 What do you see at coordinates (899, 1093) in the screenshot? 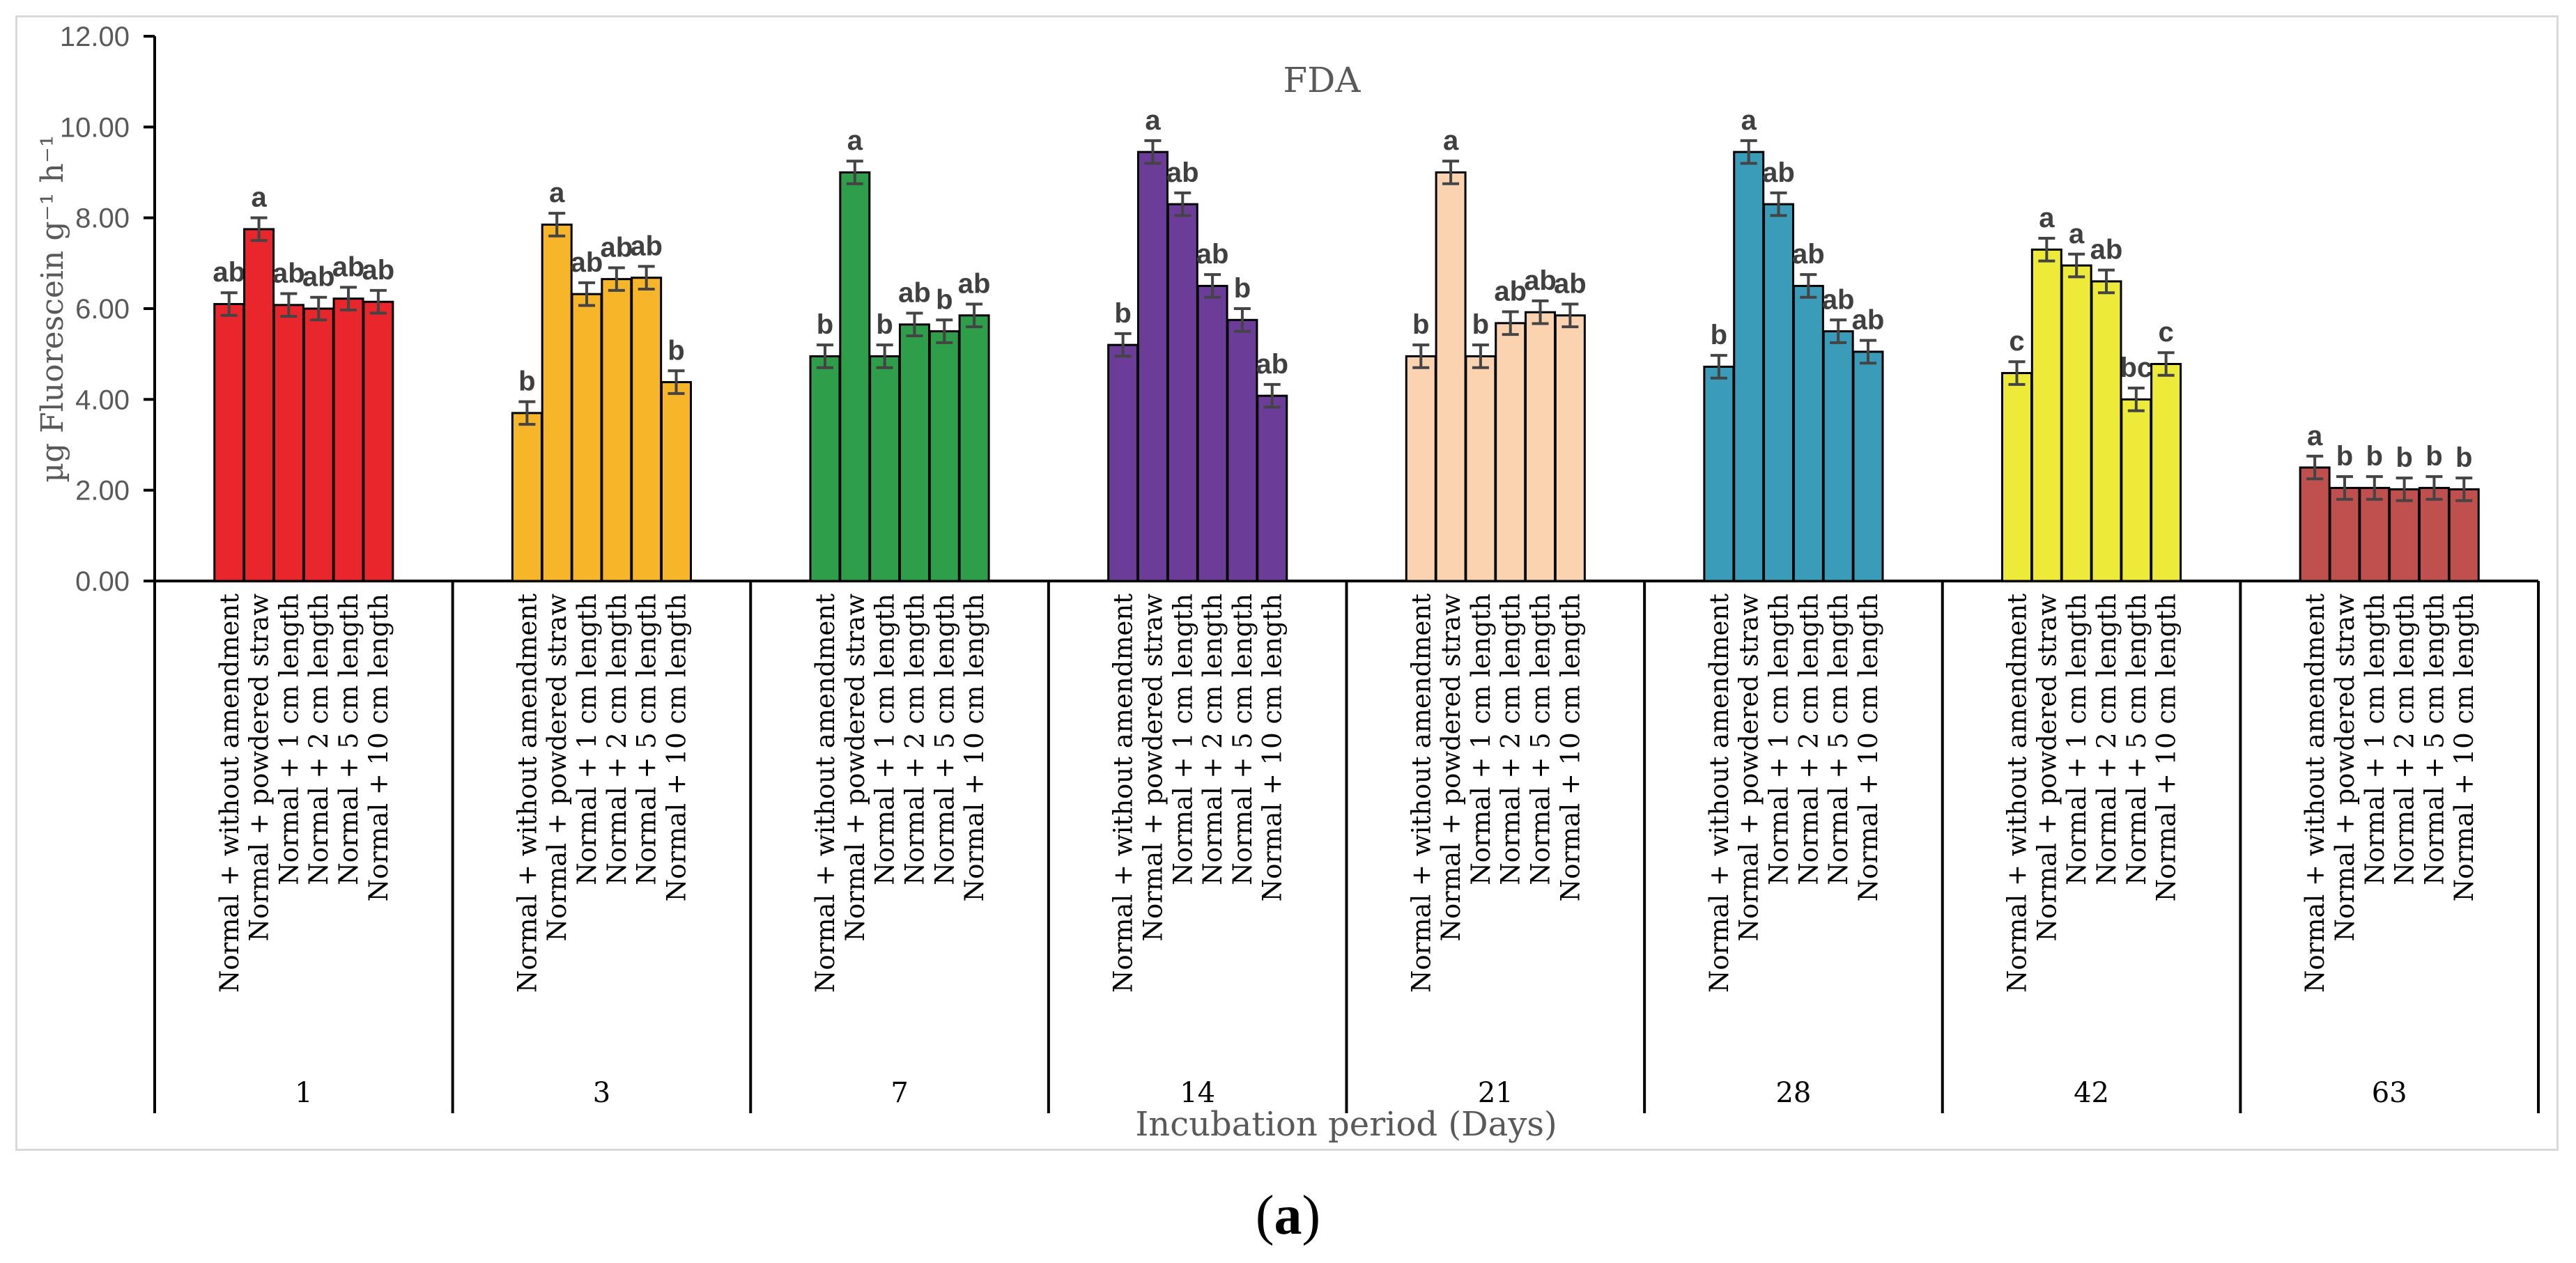
I see `day-label: 7` at bounding box center [899, 1093].